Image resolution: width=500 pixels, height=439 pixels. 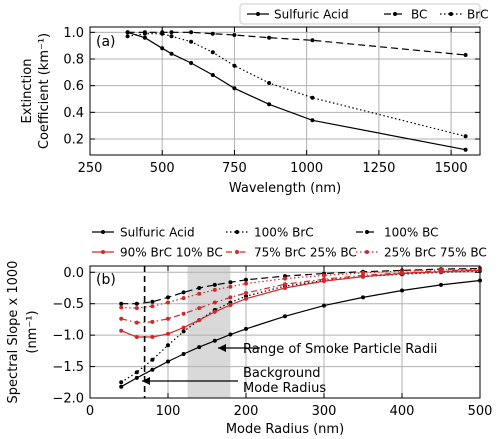 What do you see at coordinates (324, 411) in the screenshot?
I see `panel-b-x-tick-label: 300` at bounding box center [324, 411].